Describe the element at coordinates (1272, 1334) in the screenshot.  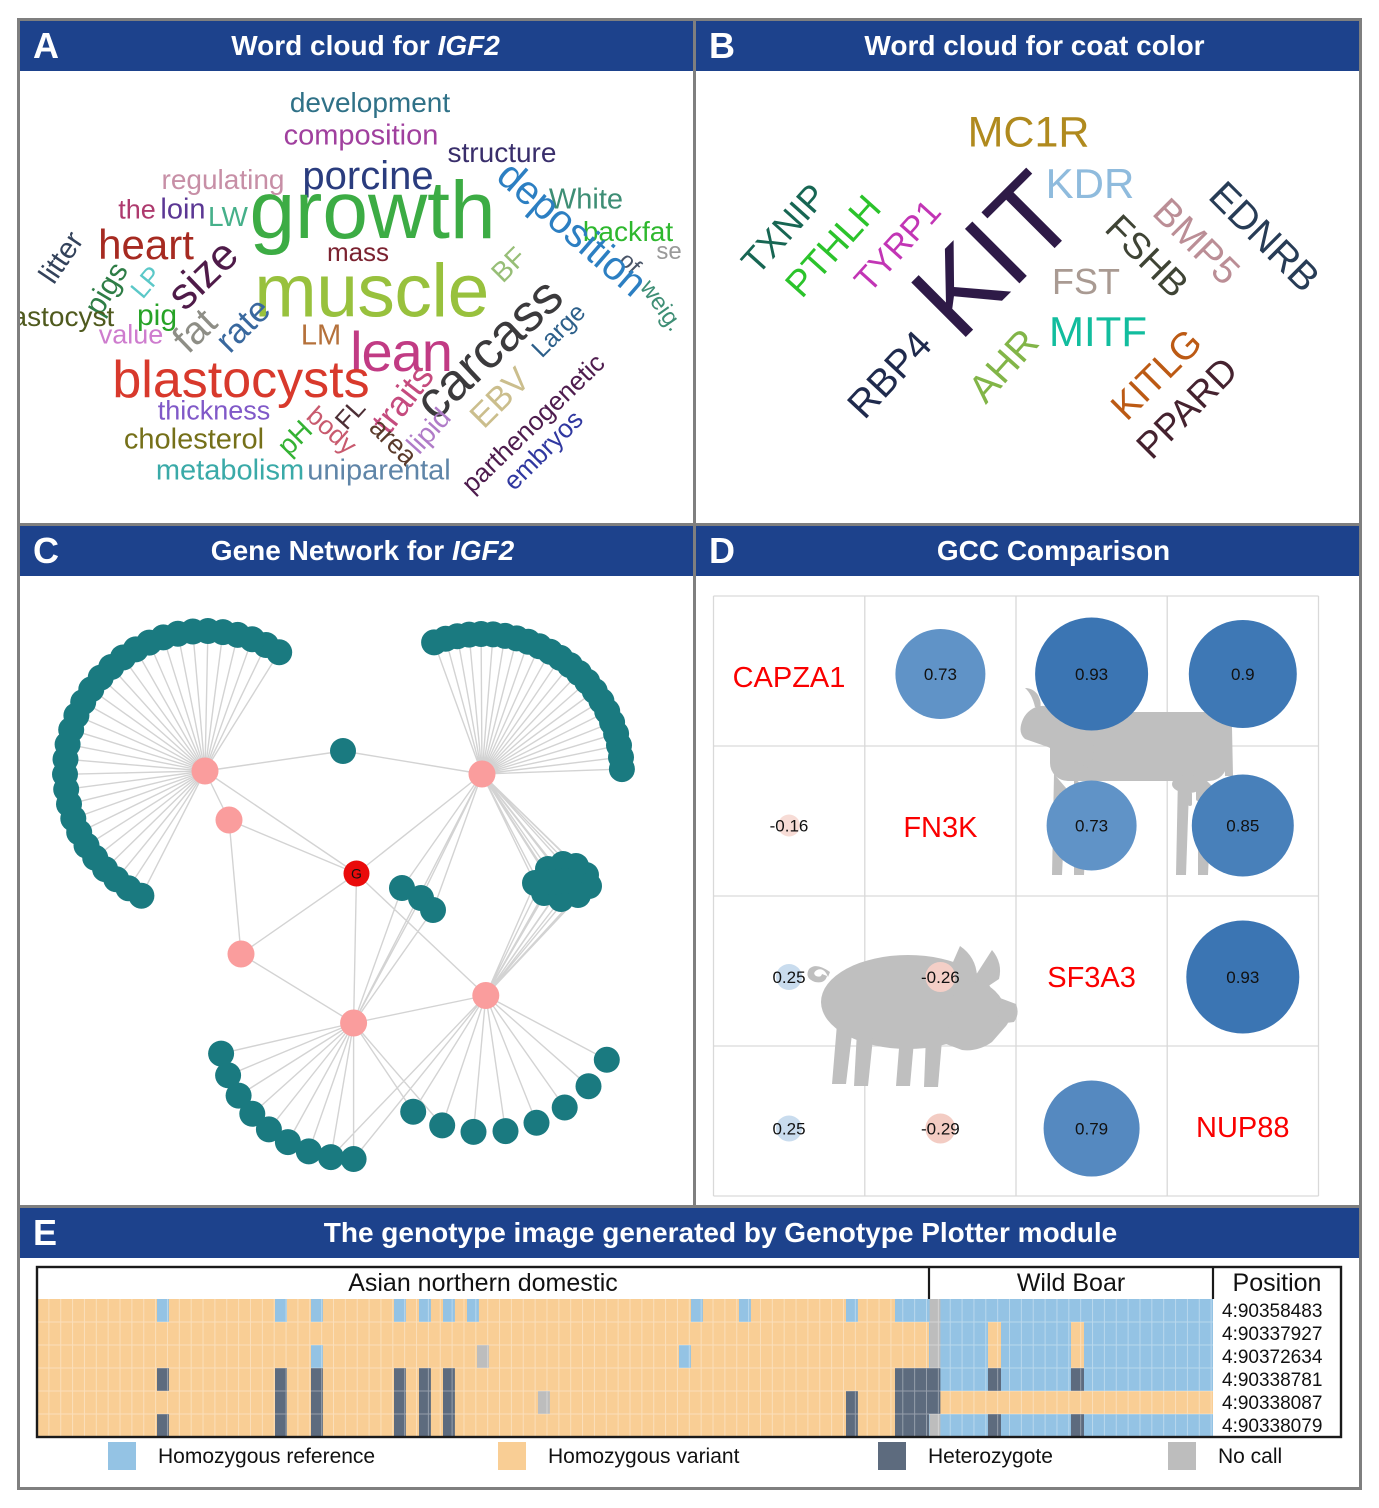
I see `svg-text: 4:90337927` at that location.